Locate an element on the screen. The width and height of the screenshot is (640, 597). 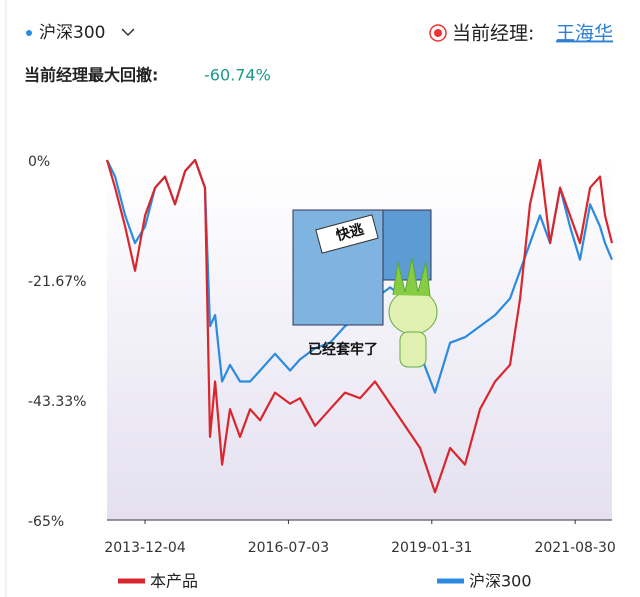
radio-dot is located at coordinates (438, 33).